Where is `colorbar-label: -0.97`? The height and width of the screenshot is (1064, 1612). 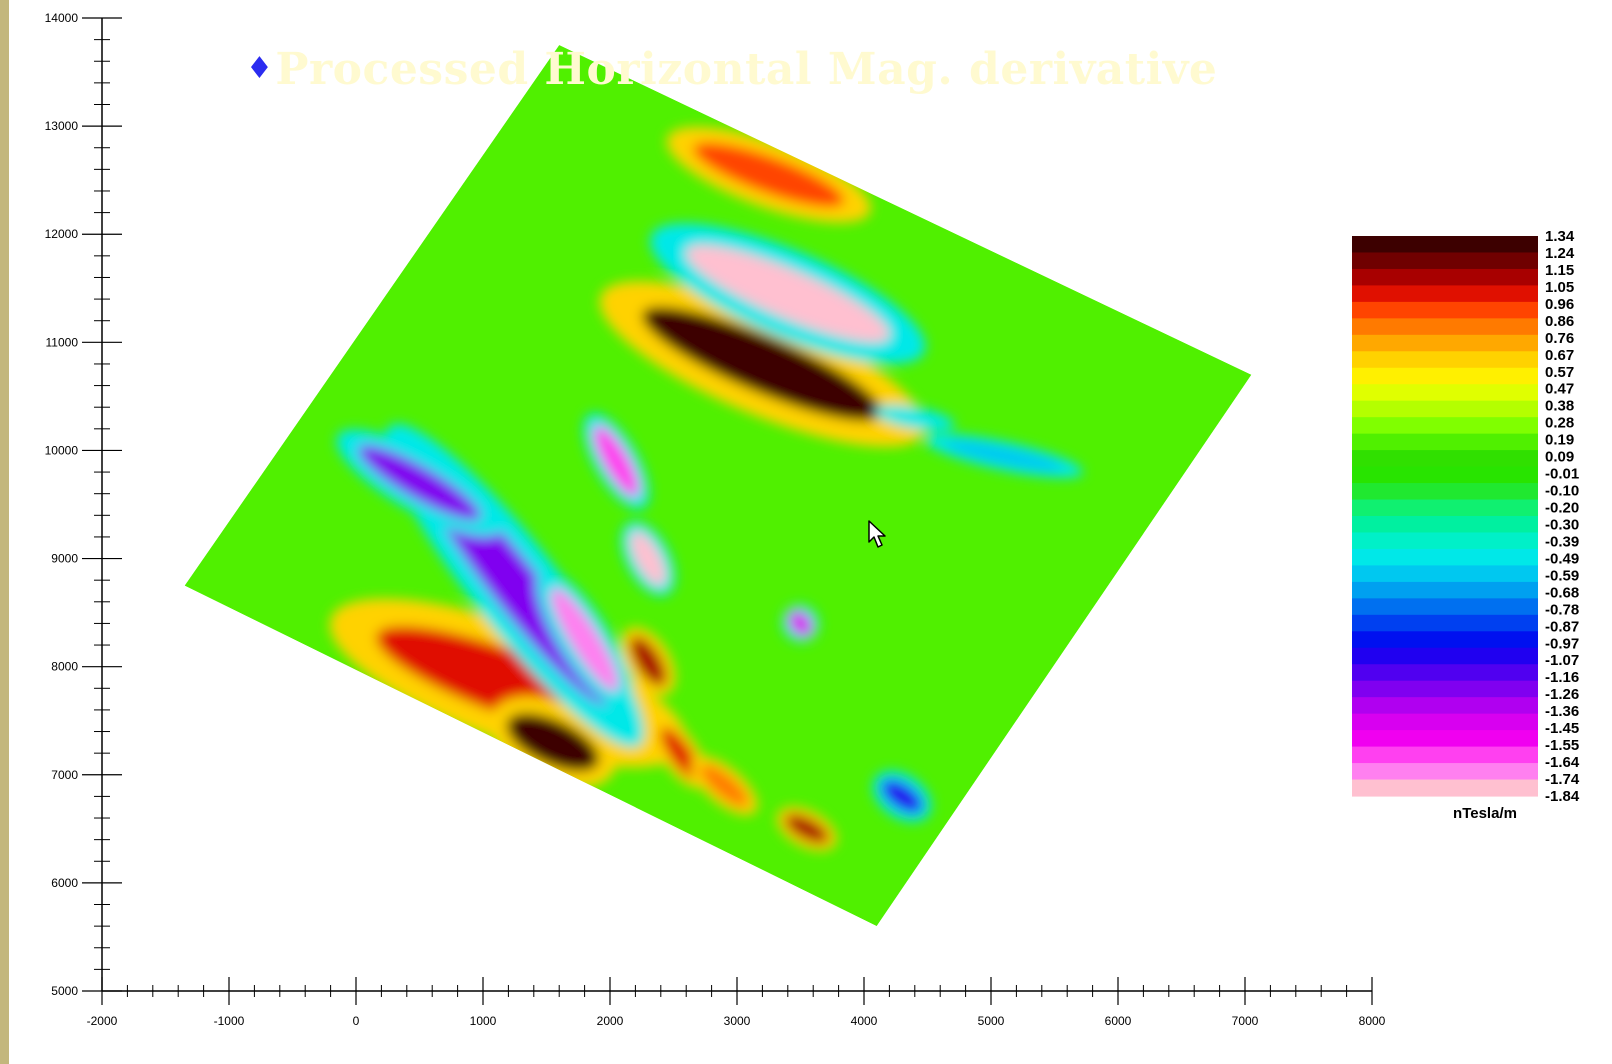 colorbar-label: -0.97 is located at coordinates (1562, 643).